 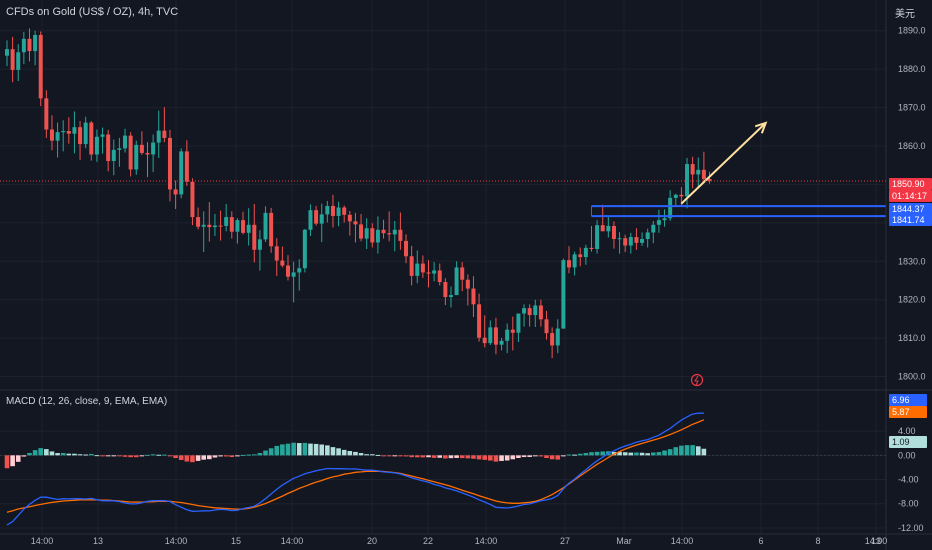 I want to click on event-bolt-glyph, so click(x=696, y=380).